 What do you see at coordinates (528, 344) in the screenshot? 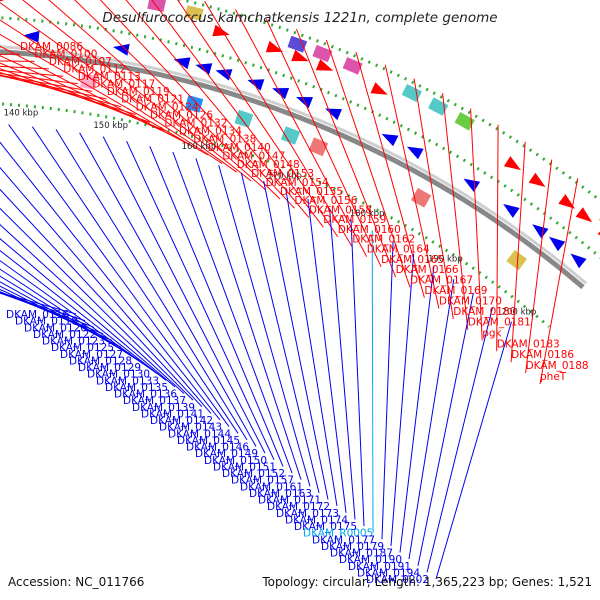
I see `forward-gene-label: DKAM_0183` at bounding box center [528, 344].